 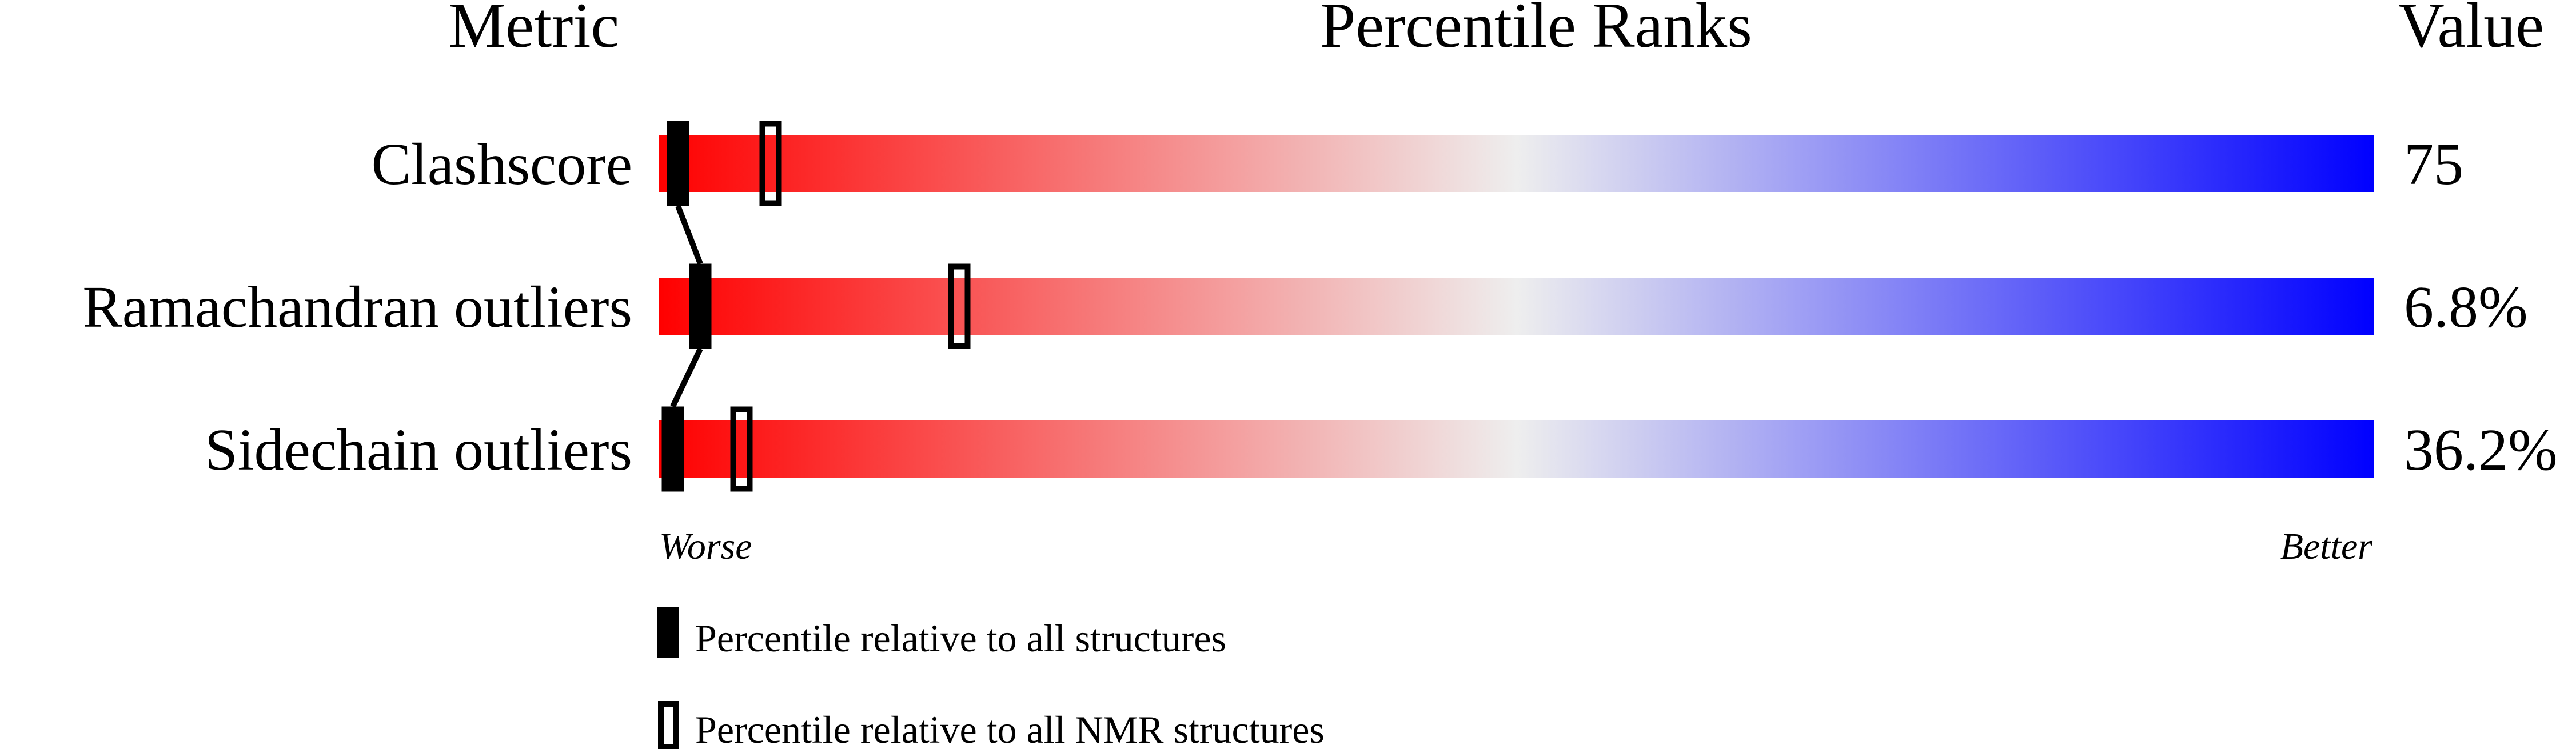 I want to click on legend-all-marker, so click(x=668, y=632).